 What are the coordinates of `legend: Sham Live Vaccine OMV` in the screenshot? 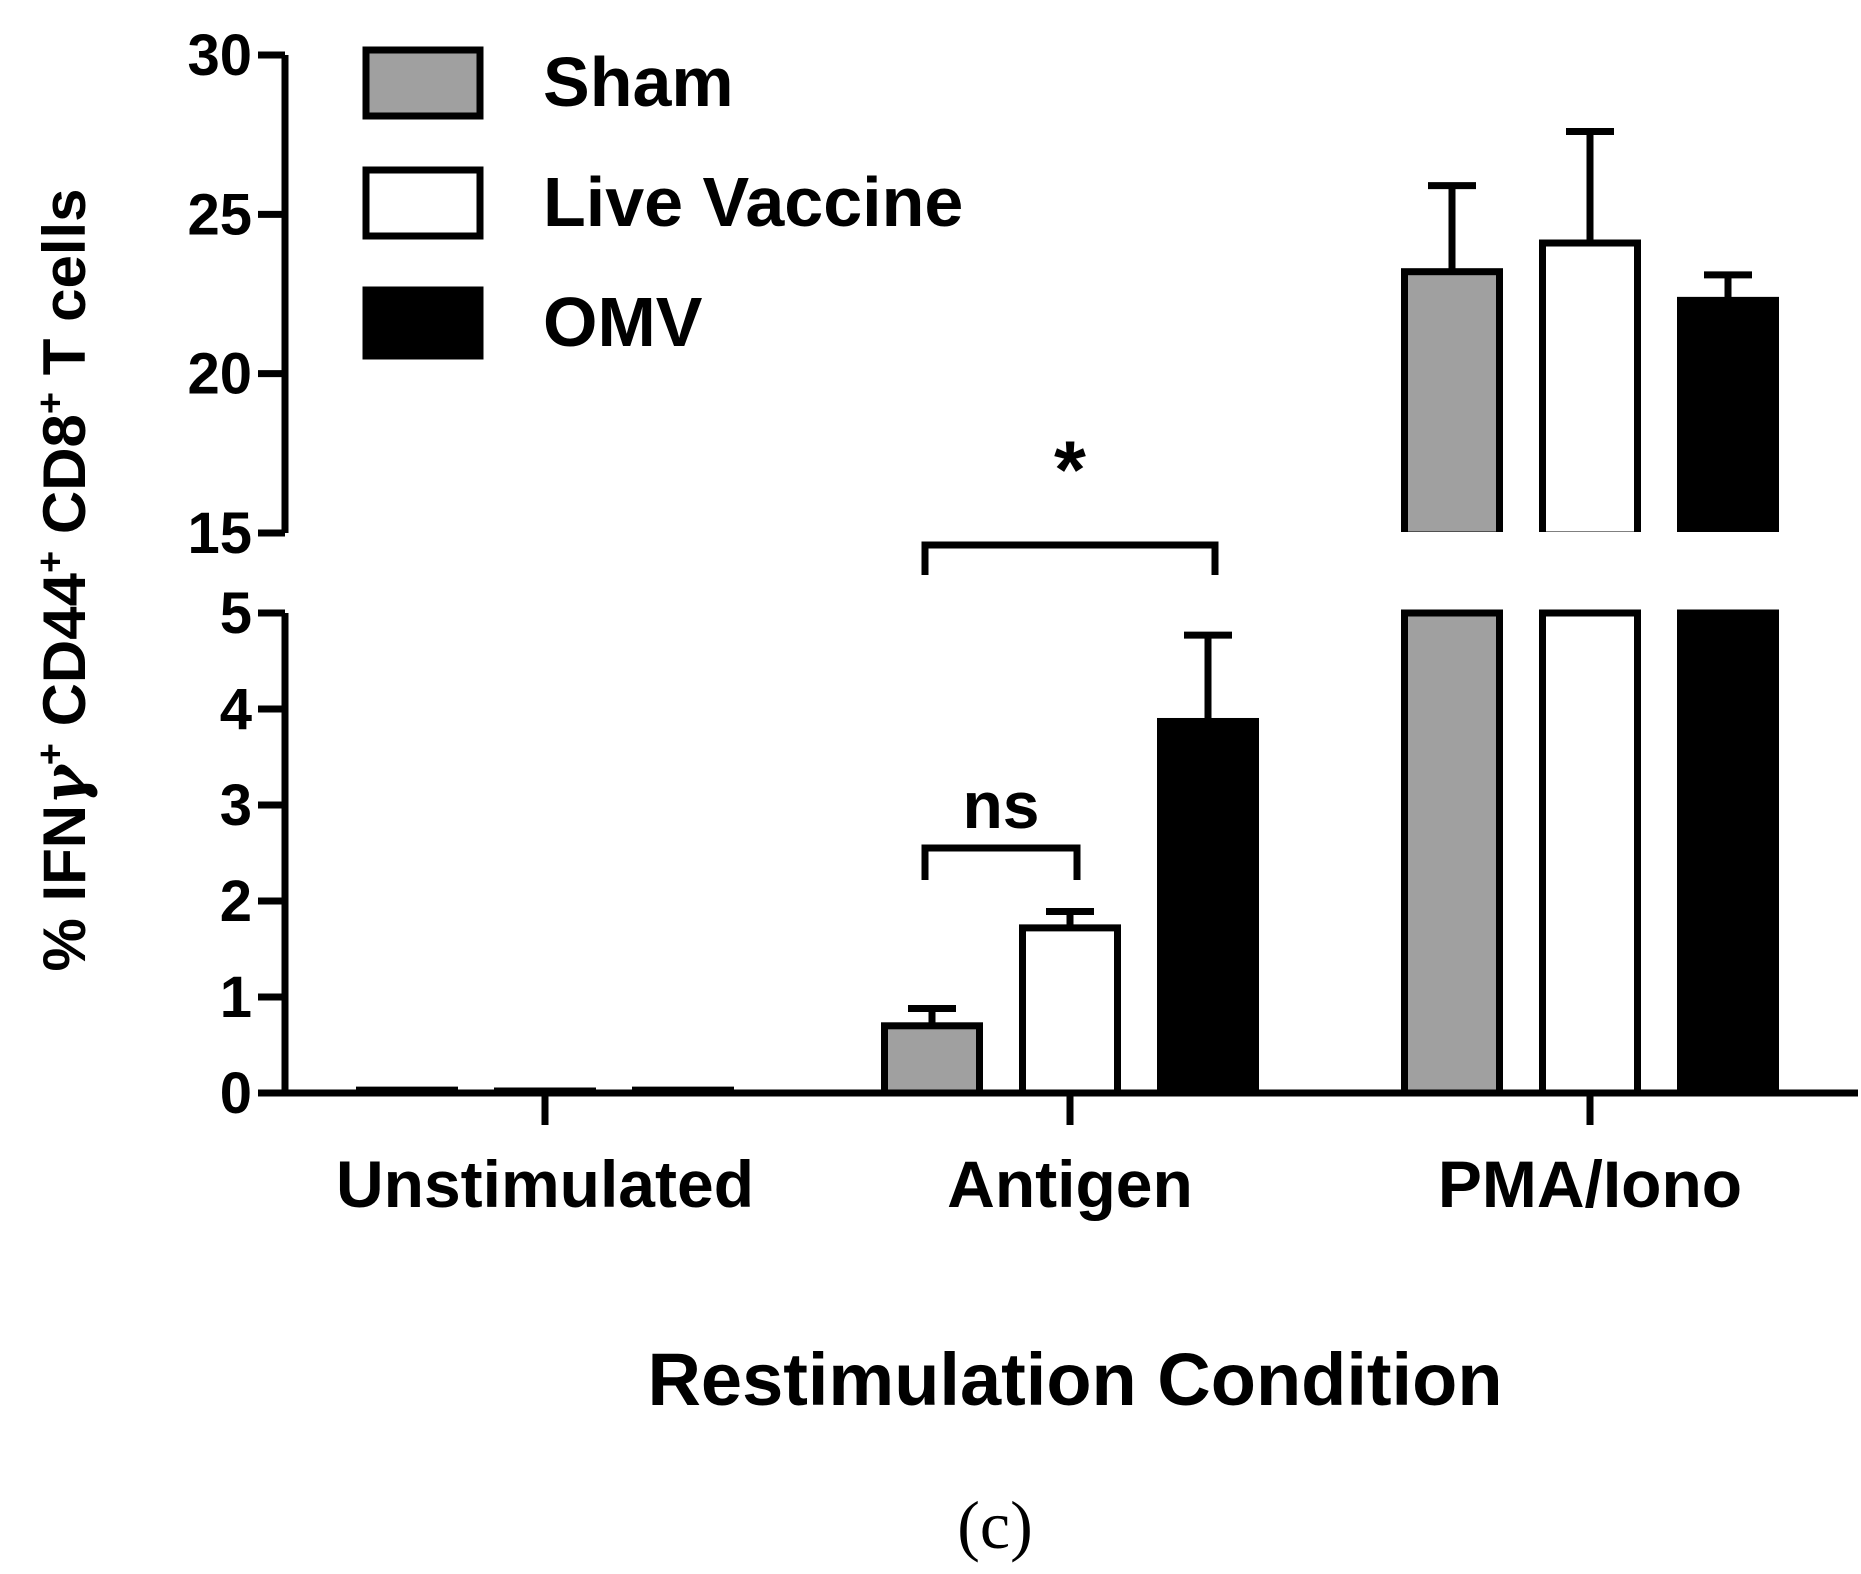 It's located at (662, 202).